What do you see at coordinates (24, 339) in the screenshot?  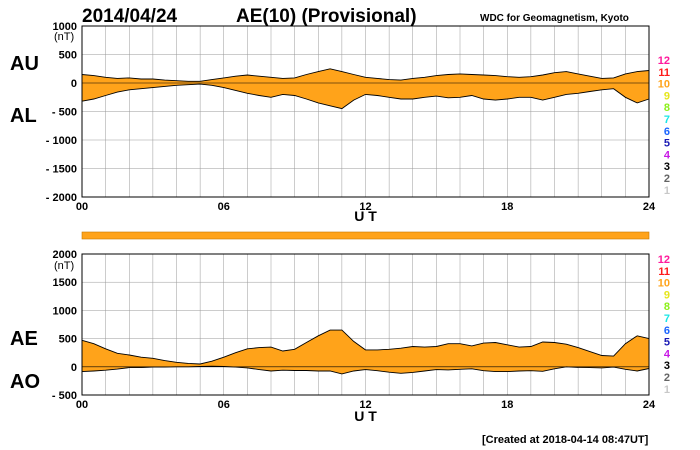 I see `ae-label: AE` at bounding box center [24, 339].